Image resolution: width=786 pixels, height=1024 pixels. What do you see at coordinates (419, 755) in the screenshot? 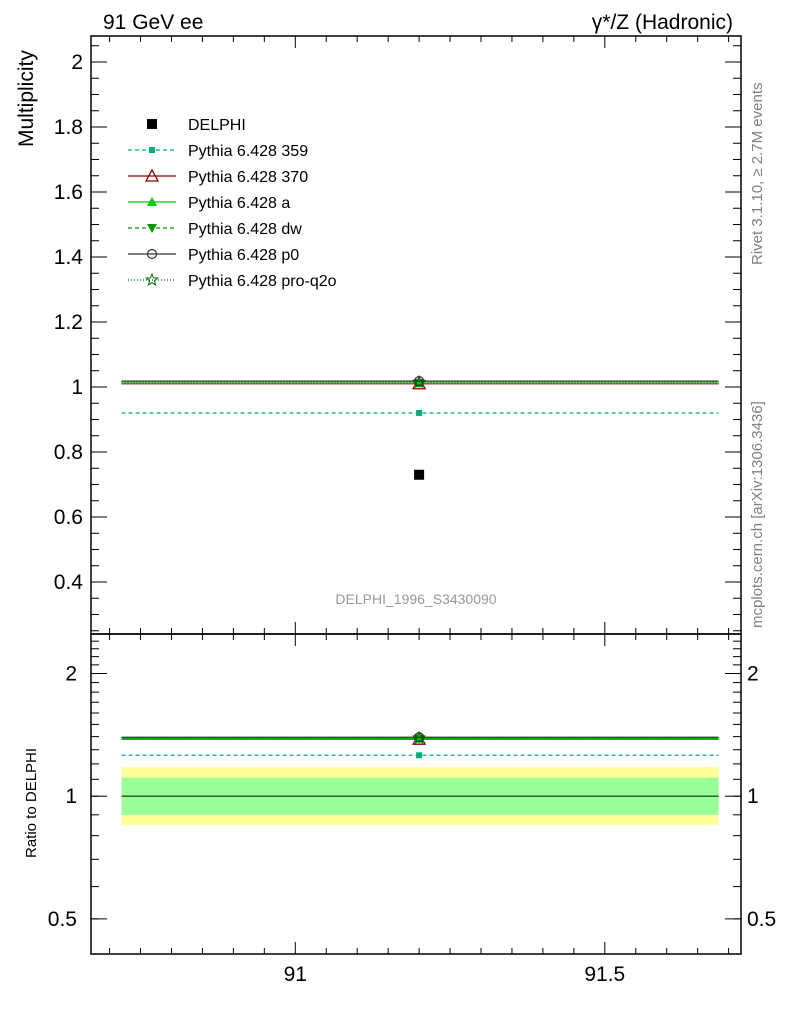
I see `ratio-point-p359` at bounding box center [419, 755].